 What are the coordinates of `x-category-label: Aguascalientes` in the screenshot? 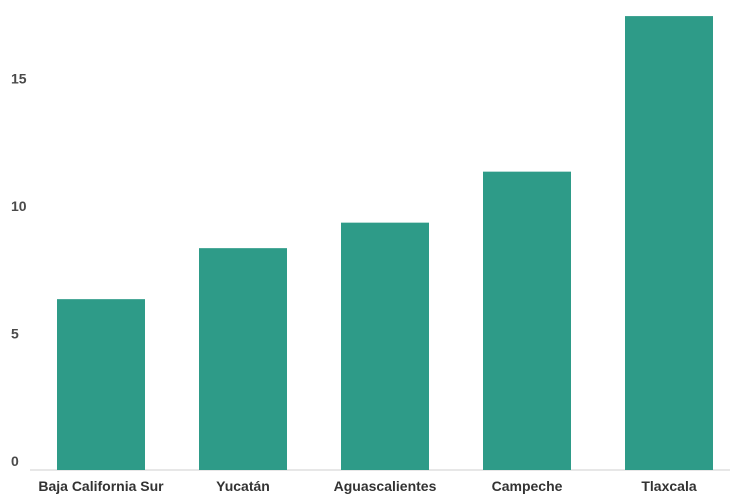 It's located at (385, 486).